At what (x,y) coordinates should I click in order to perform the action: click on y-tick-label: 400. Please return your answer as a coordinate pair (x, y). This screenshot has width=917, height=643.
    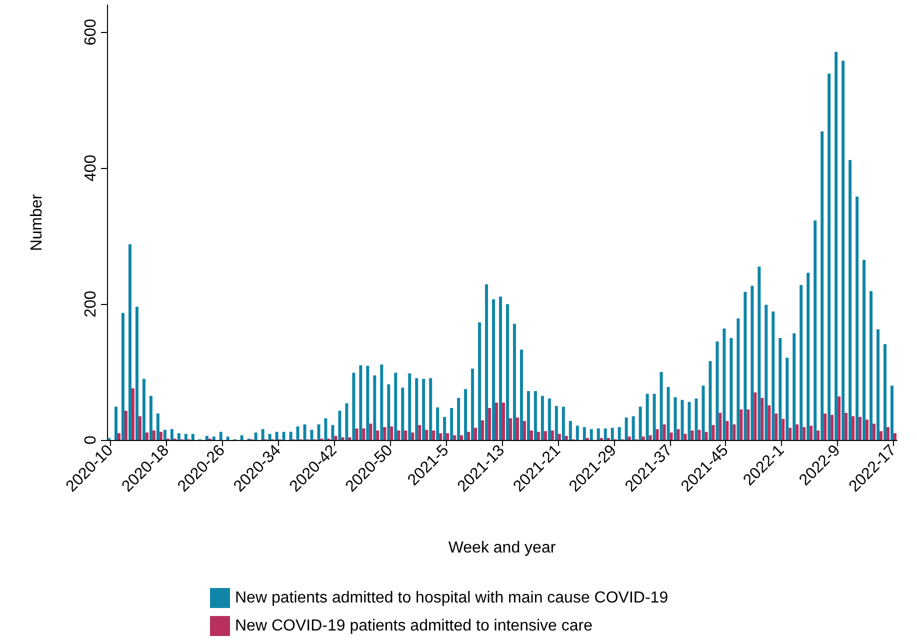
    Looking at the image, I should click on (91, 168).